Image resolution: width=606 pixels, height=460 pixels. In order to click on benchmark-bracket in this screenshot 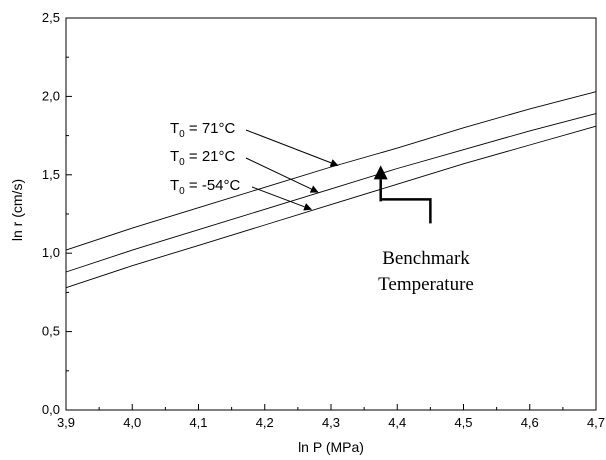, I will do `click(405, 211)`.